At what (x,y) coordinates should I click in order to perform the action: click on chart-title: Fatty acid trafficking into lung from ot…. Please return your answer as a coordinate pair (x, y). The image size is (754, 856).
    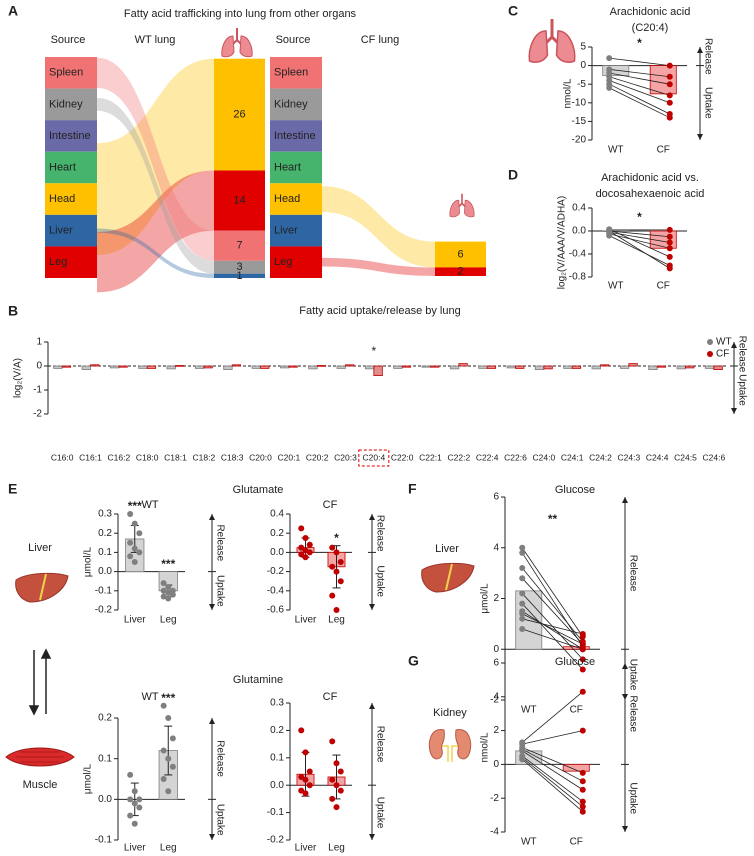
    Looking at the image, I should click on (240, 14).